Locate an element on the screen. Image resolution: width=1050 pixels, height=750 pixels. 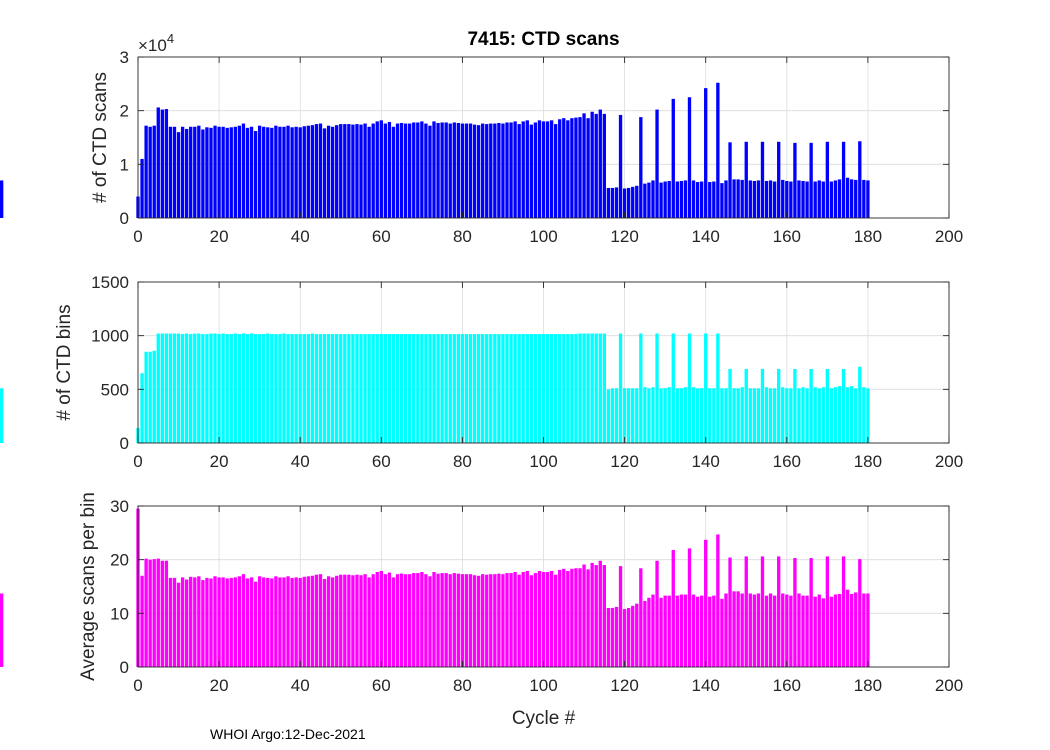
x-tick-label: 40 is located at coordinates (300, 236).